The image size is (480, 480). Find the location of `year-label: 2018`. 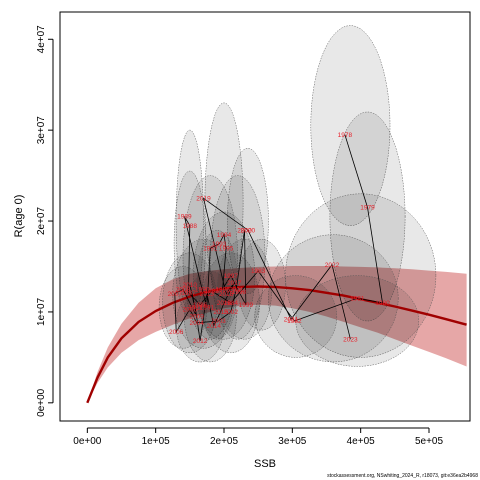

year-label: 2018 is located at coordinates (226, 294).